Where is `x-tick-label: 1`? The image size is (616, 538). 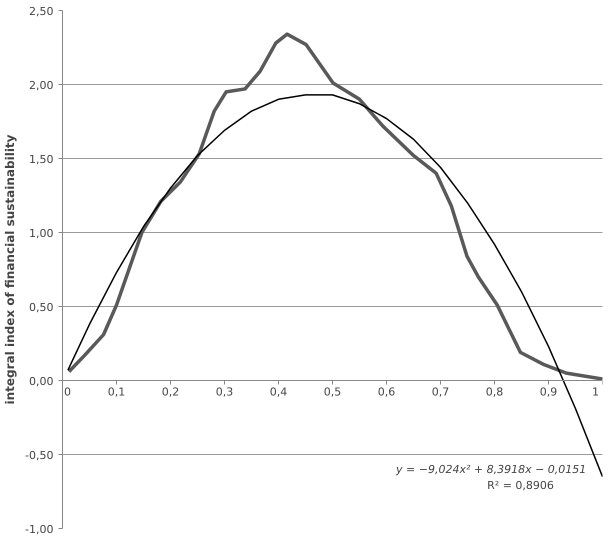 x-tick-label: 1 is located at coordinates (595, 392).